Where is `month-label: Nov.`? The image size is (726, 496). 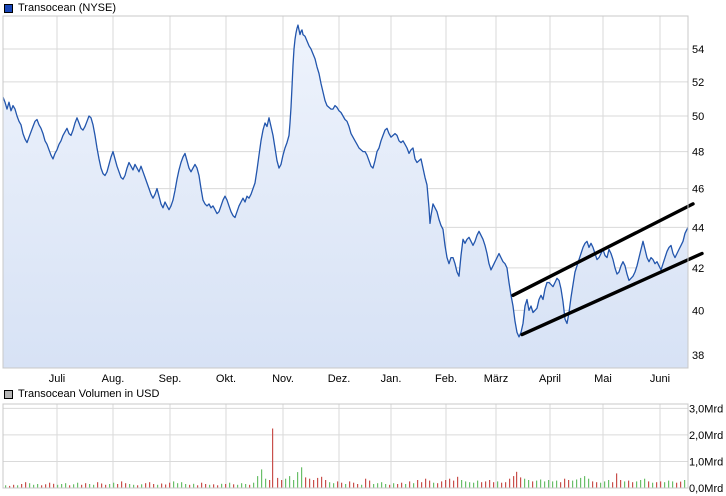
month-label: Nov. is located at coordinates (283, 379).